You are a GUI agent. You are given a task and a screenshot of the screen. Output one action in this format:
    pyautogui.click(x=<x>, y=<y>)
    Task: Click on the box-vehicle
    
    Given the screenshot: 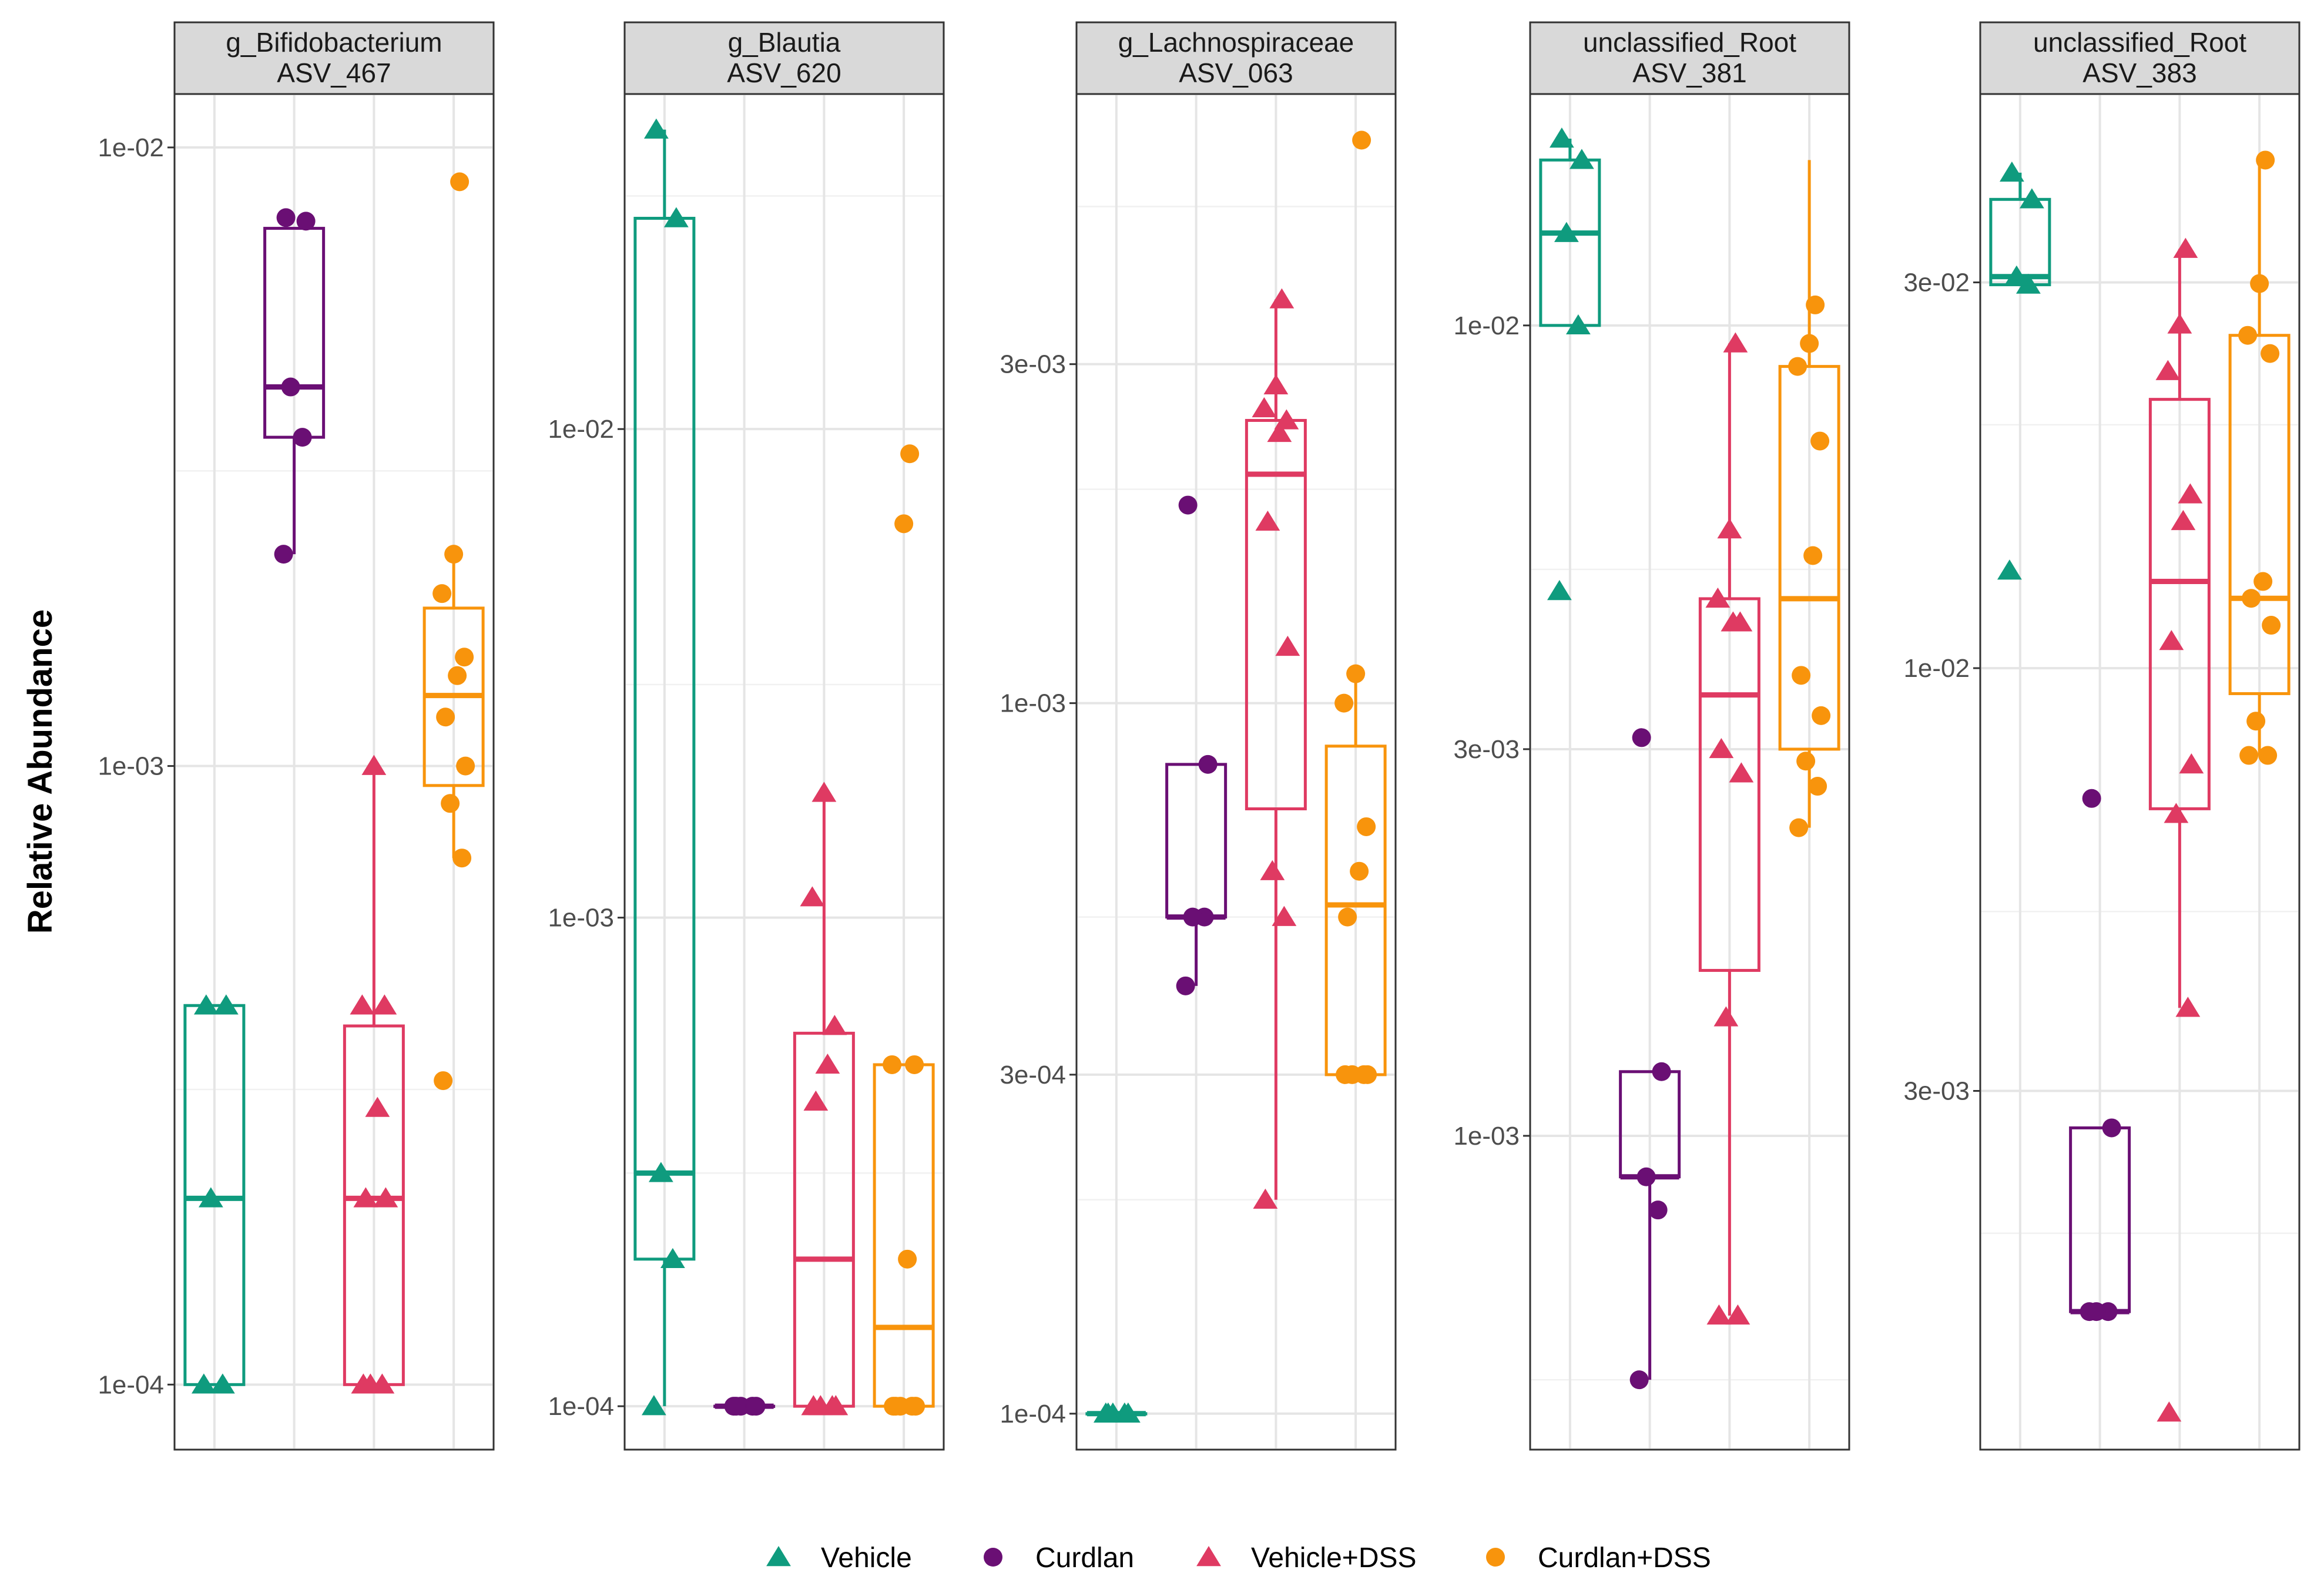 What is the action you would take?
    pyautogui.click(x=664, y=768)
    